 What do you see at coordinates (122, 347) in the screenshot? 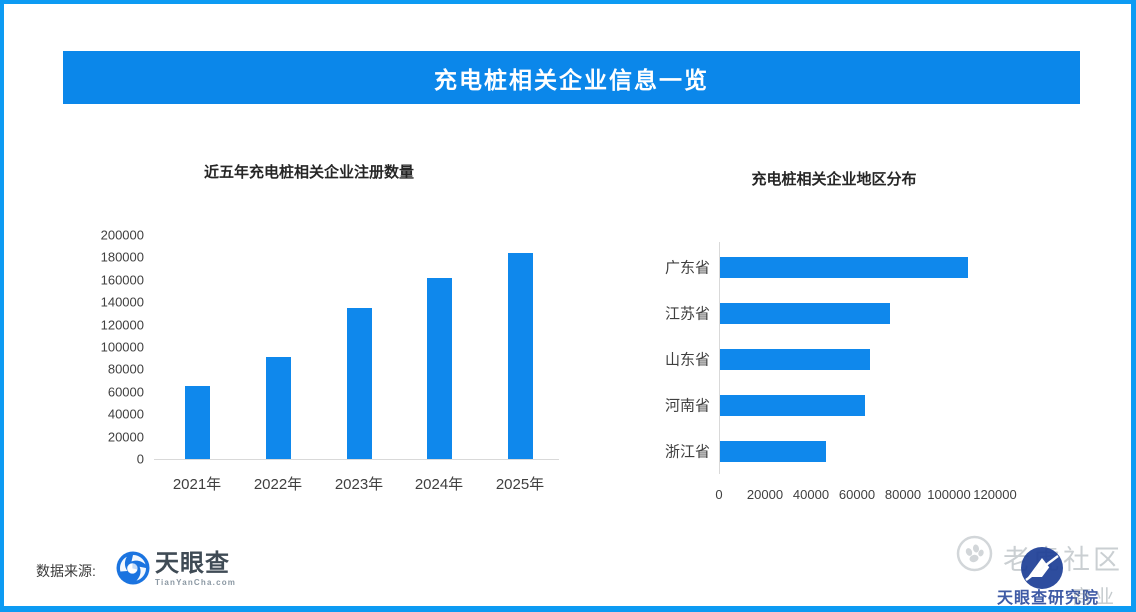
I see `y-axis-tick-label: 100000` at bounding box center [122, 347].